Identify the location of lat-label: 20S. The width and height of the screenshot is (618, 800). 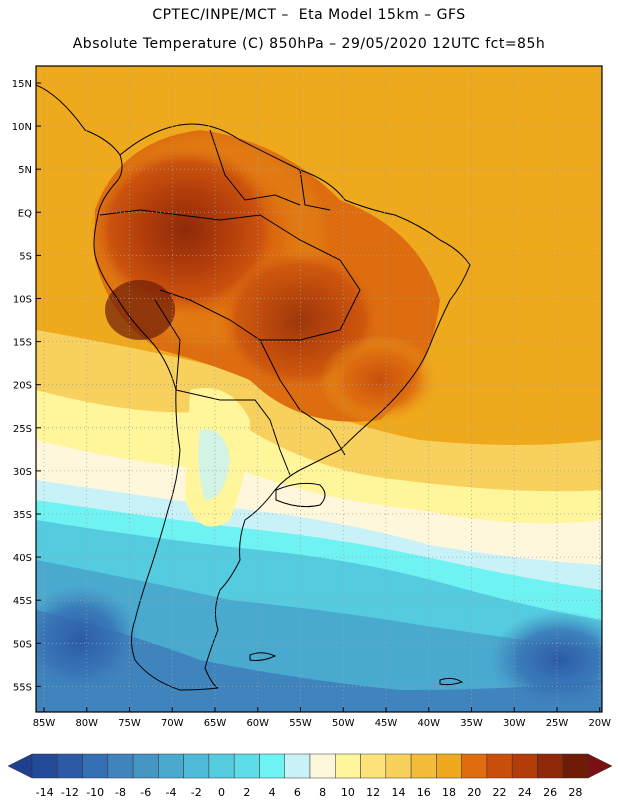
(22, 386).